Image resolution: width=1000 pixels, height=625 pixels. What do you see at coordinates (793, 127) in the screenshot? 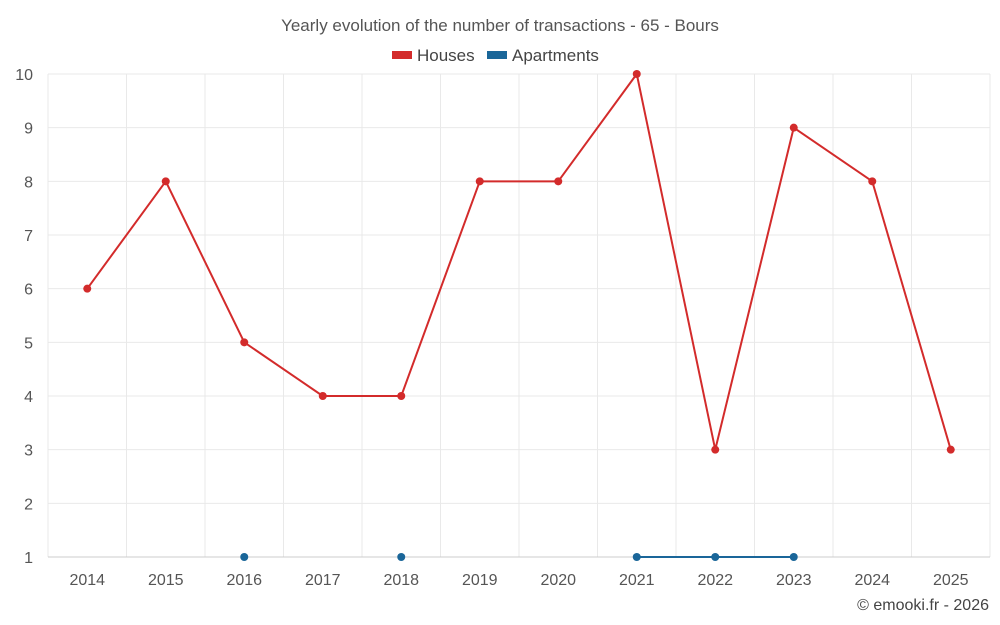
I see `data-point-houses-2023` at bounding box center [793, 127].